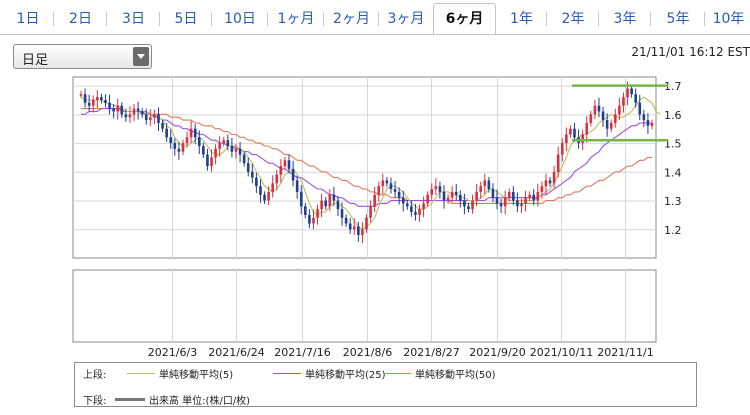 This screenshot has height=415, width=750. I want to click on legend-item-ma5: 単純移動平均(5), so click(180, 373).